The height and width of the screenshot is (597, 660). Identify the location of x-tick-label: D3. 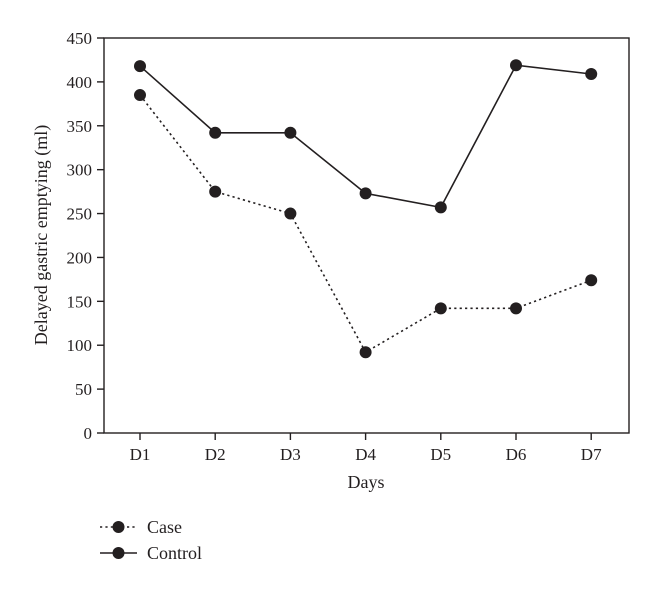
(290, 454).